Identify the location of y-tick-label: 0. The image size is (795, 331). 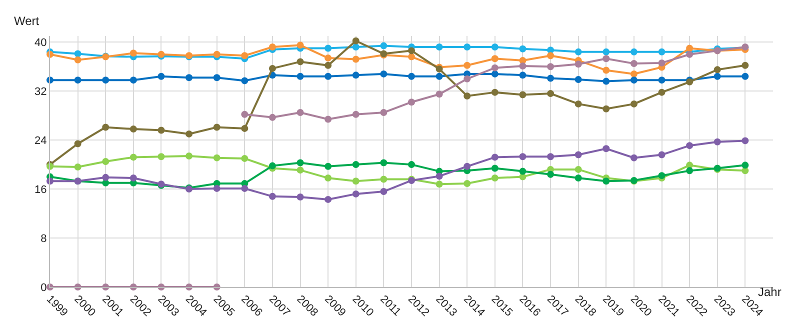
(43, 288).